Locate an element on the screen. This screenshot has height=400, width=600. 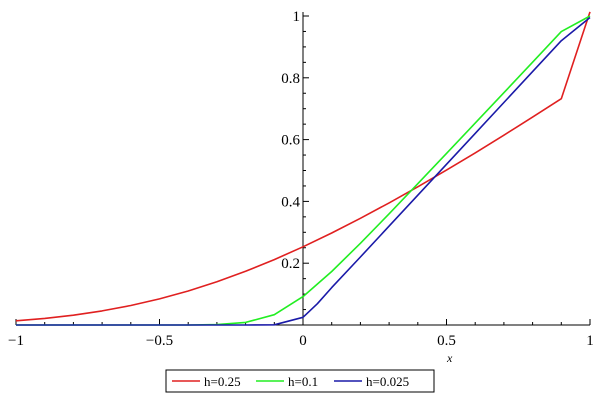
x-tick-label: −1 is located at coordinates (16, 341).